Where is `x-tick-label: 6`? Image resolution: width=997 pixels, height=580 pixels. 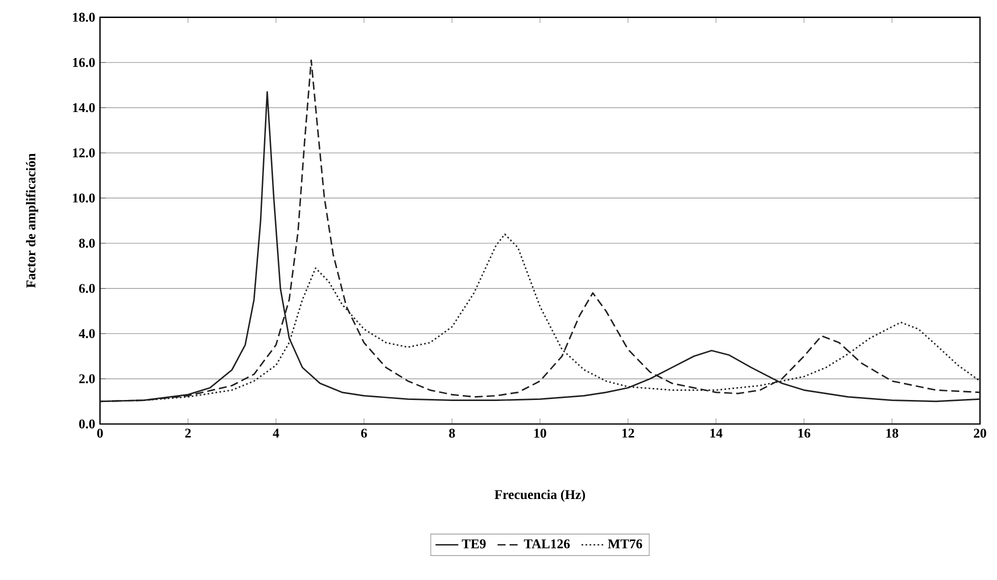
x-tick-label: 6 is located at coordinates (364, 433).